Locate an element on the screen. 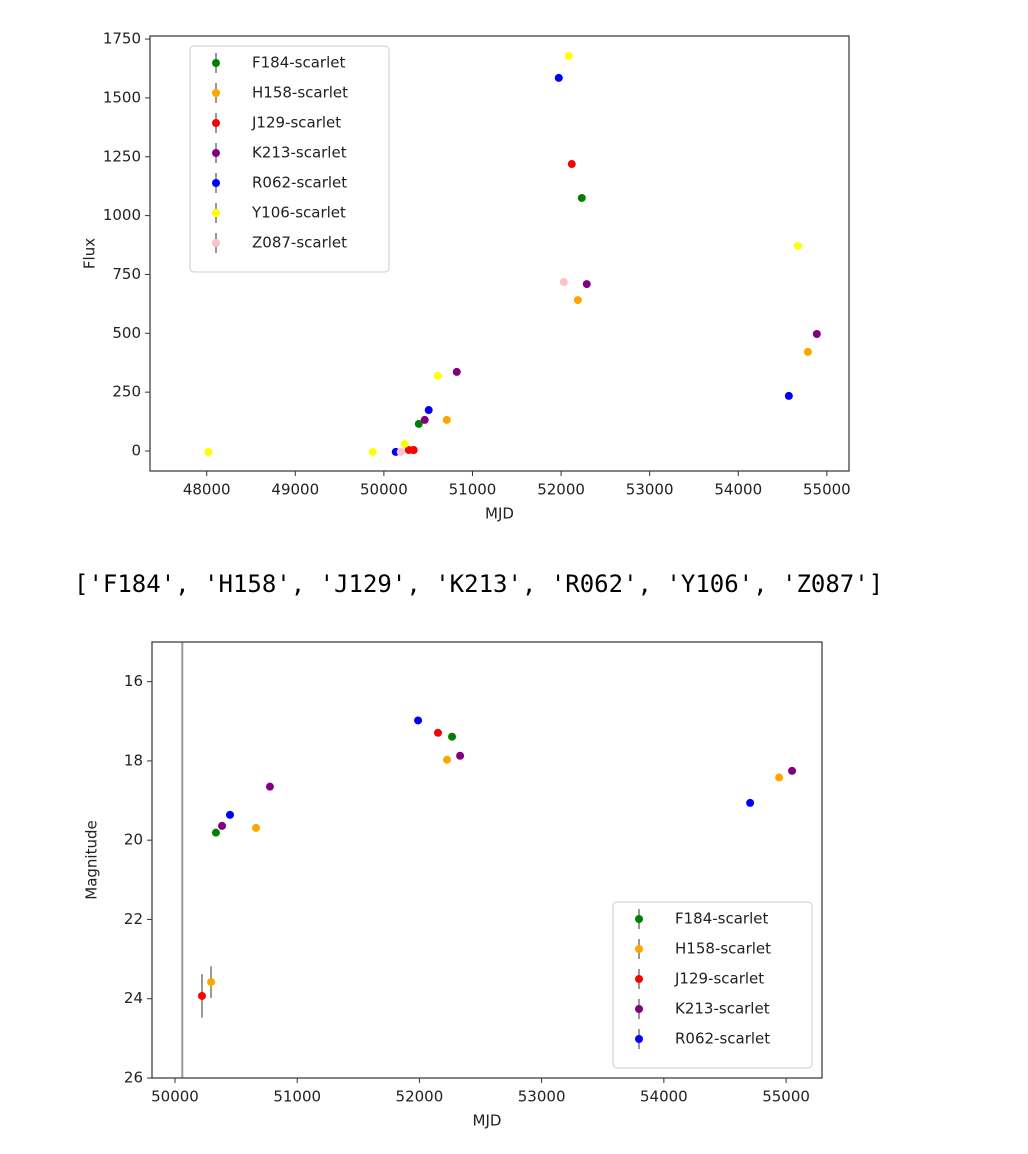  y-tick-label: 1750 is located at coordinates (122, 39).